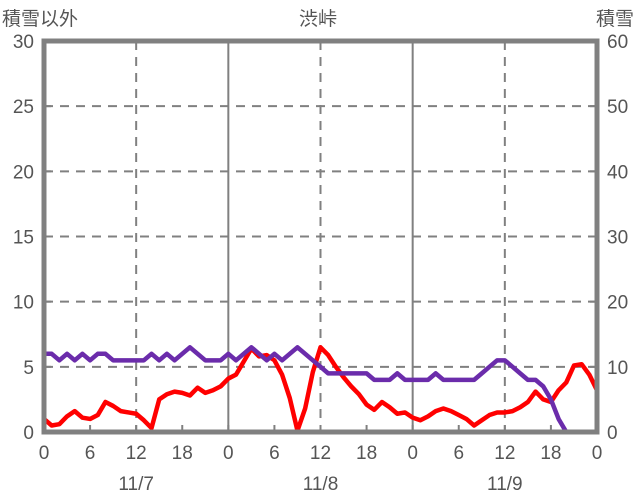 The width and height of the screenshot is (636, 501). Describe the element at coordinates (23, 303) in the screenshot. I see `y-tick-label-left: 10` at that location.